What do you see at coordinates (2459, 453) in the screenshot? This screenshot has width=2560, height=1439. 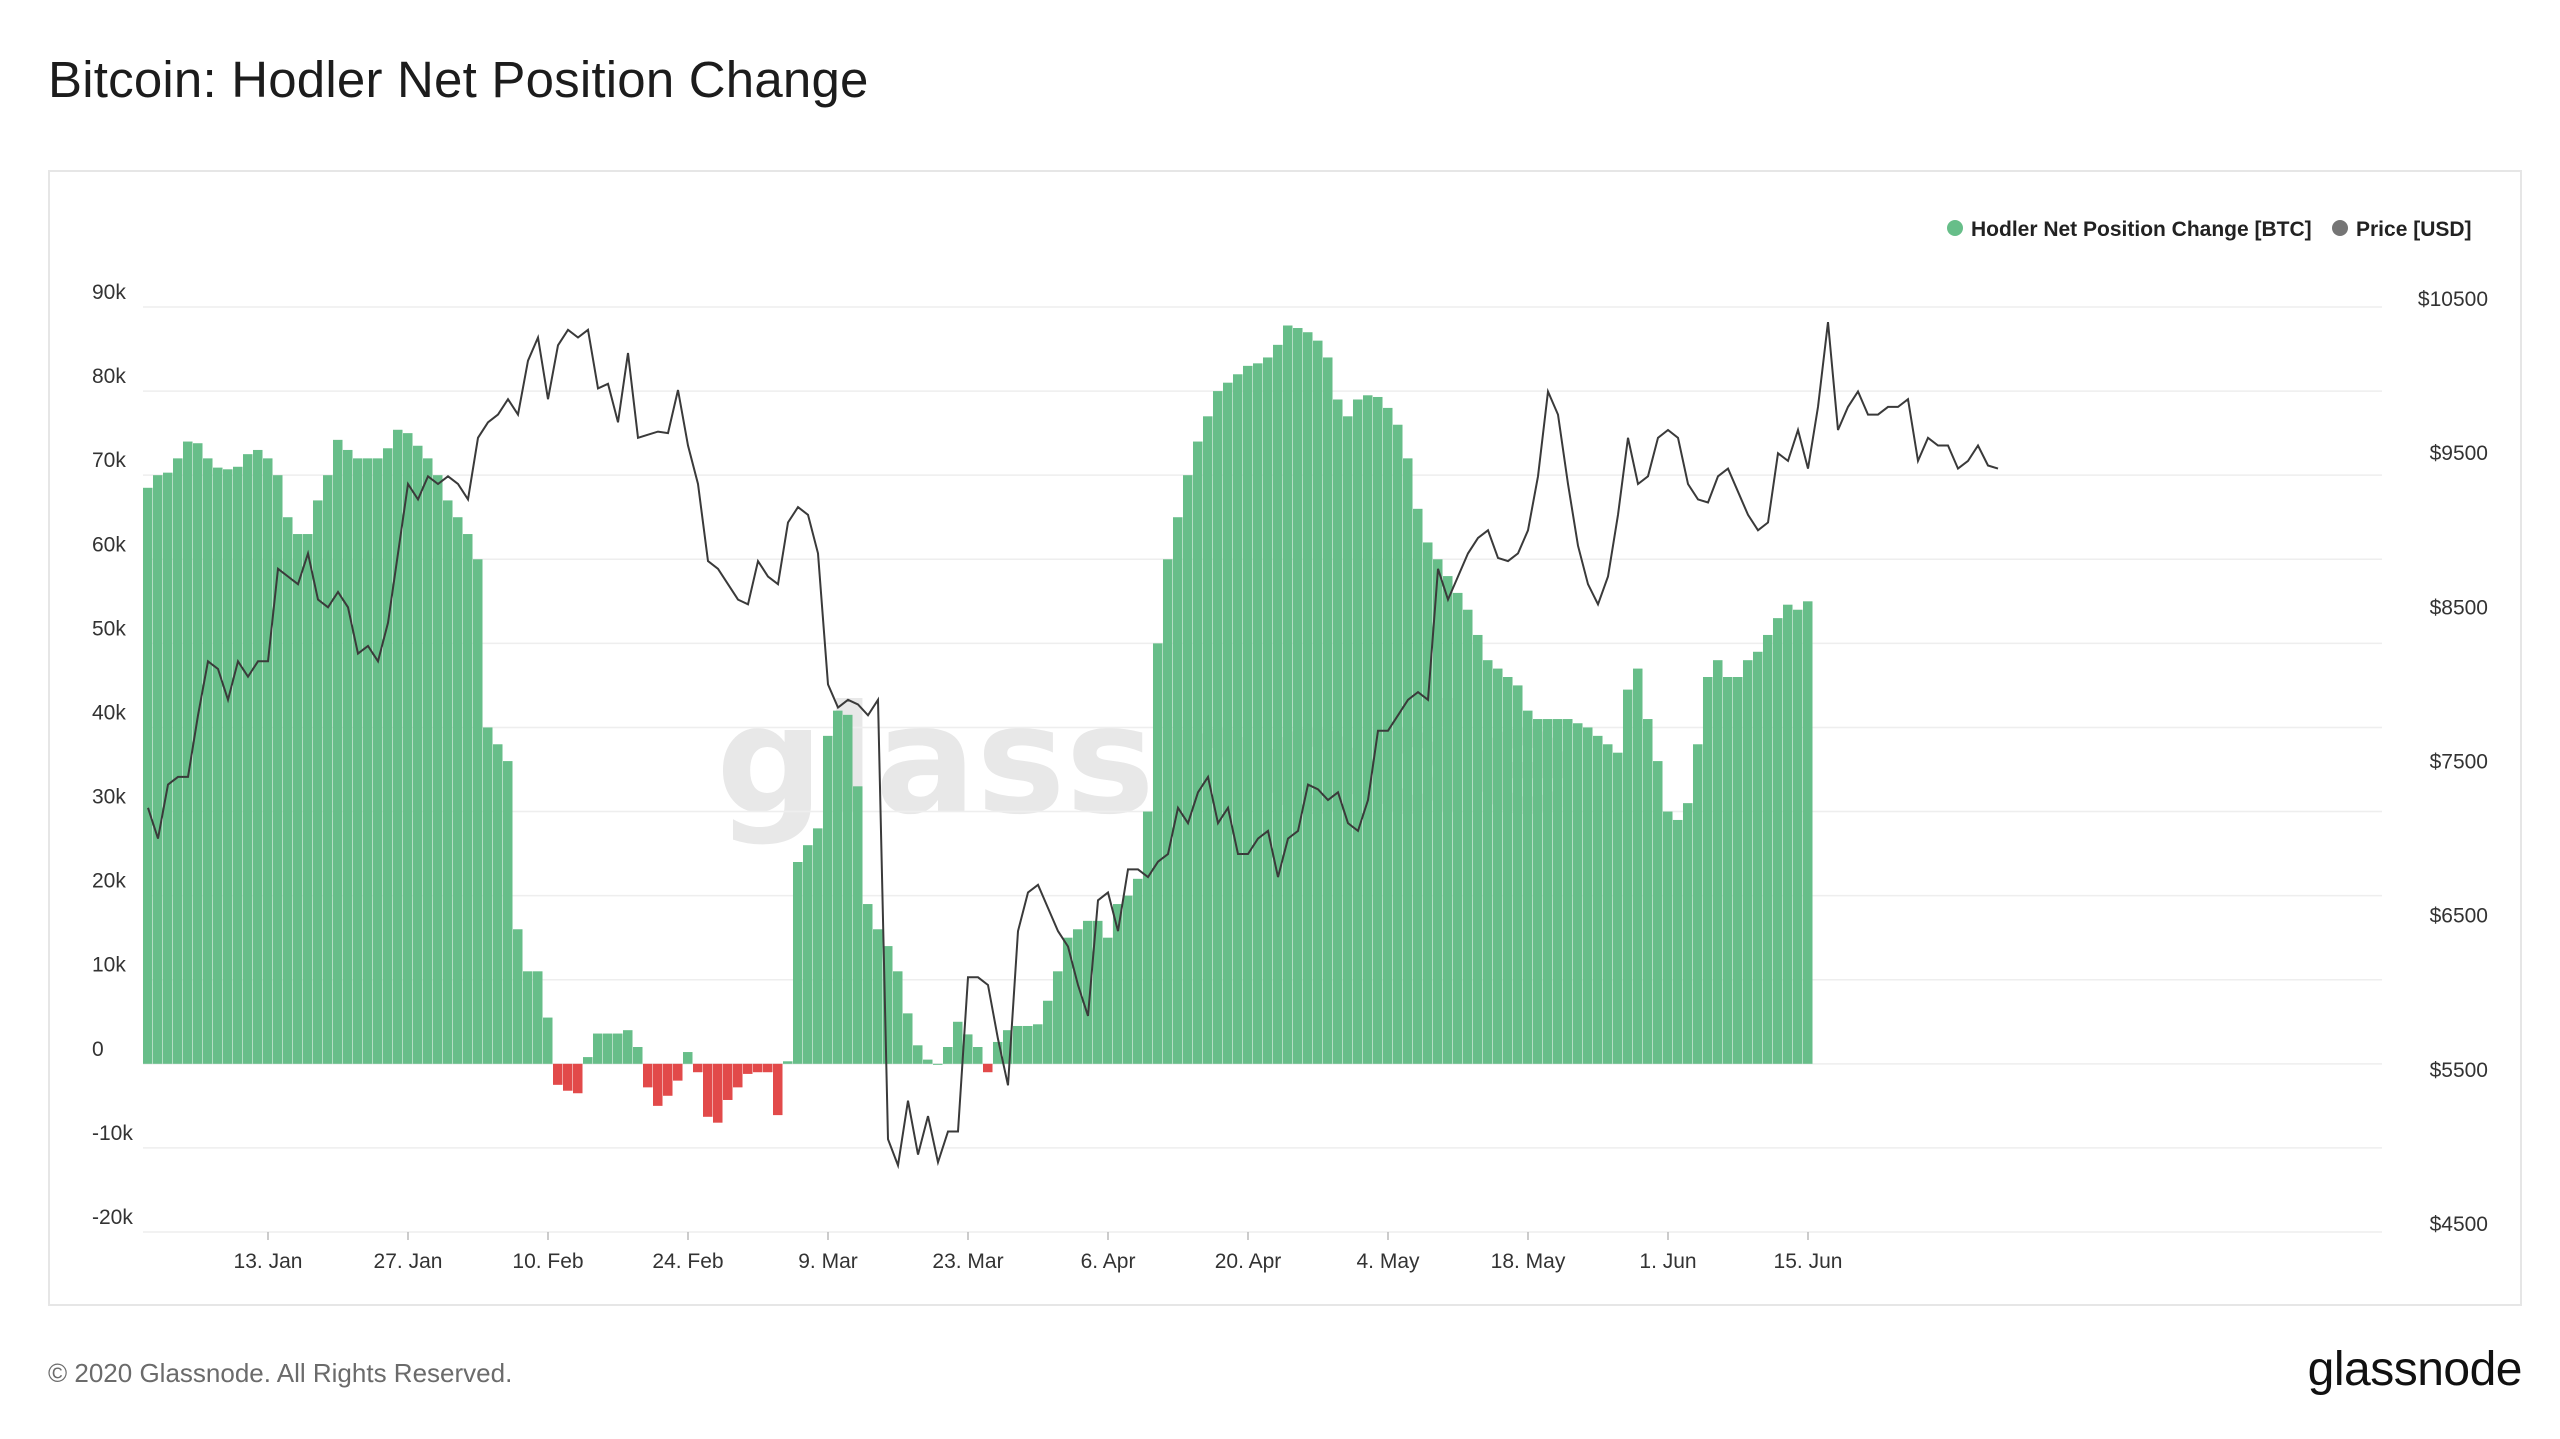 I see `y-right-tick-label: $9500` at bounding box center [2459, 453].